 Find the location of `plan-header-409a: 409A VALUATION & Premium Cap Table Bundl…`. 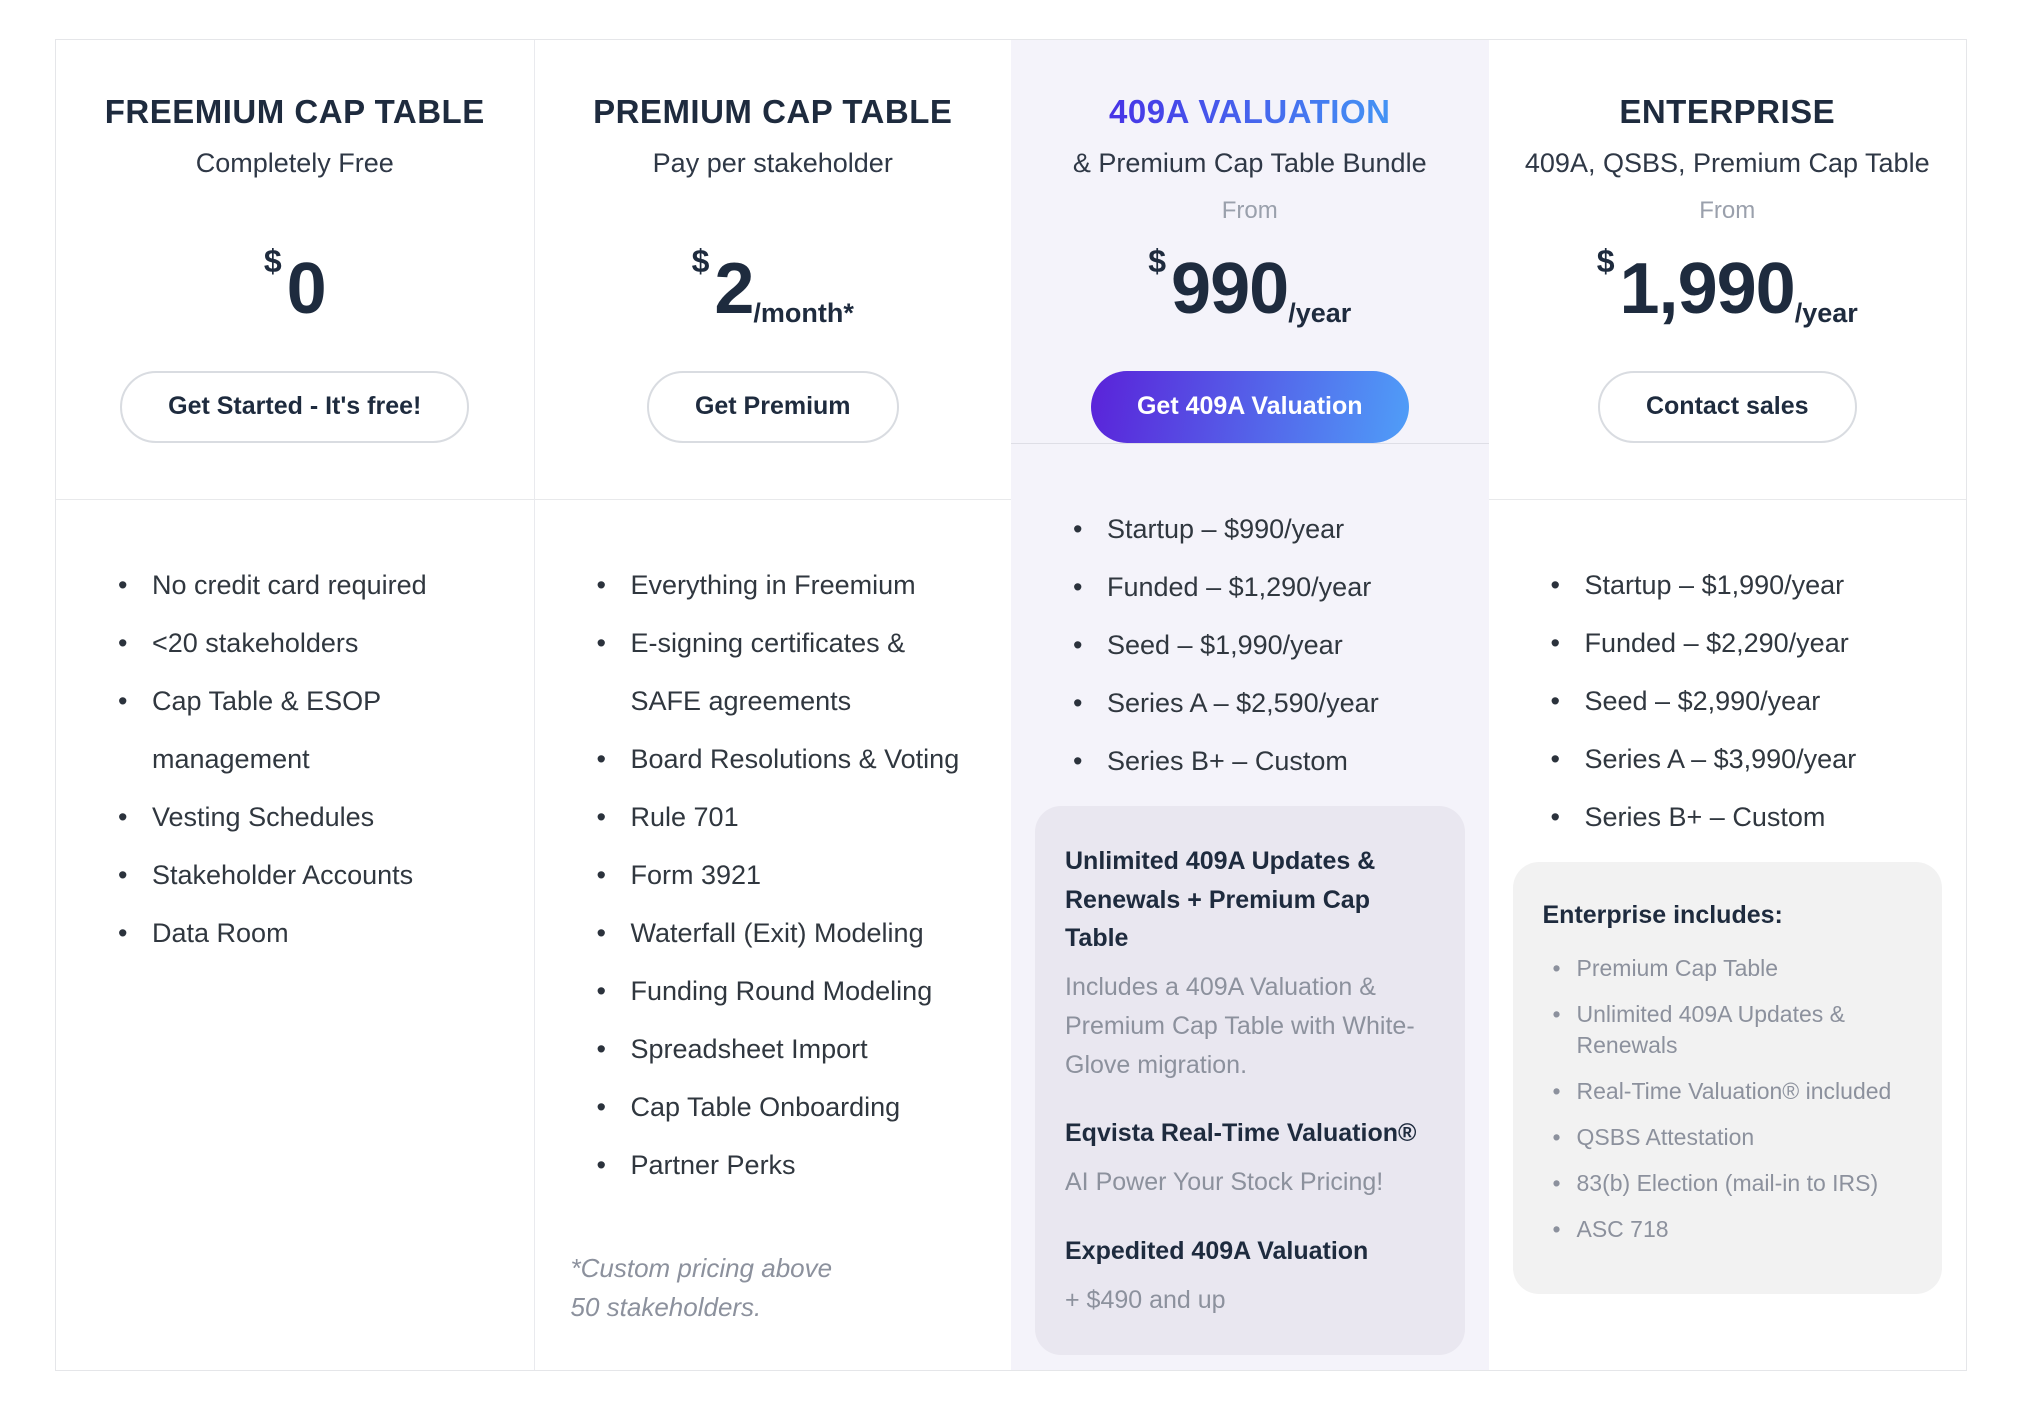

plan-header-409a: 409A VALUATION & Premium Cap Table Bundl… is located at coordinates (1250, 242).